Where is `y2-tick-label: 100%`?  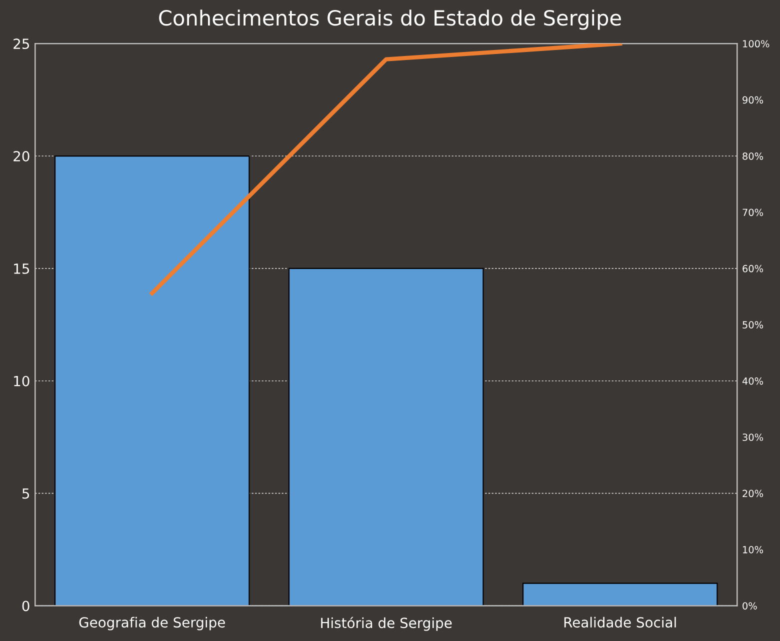 y2-tick-label: 100% is located at coordinates (756, 44).